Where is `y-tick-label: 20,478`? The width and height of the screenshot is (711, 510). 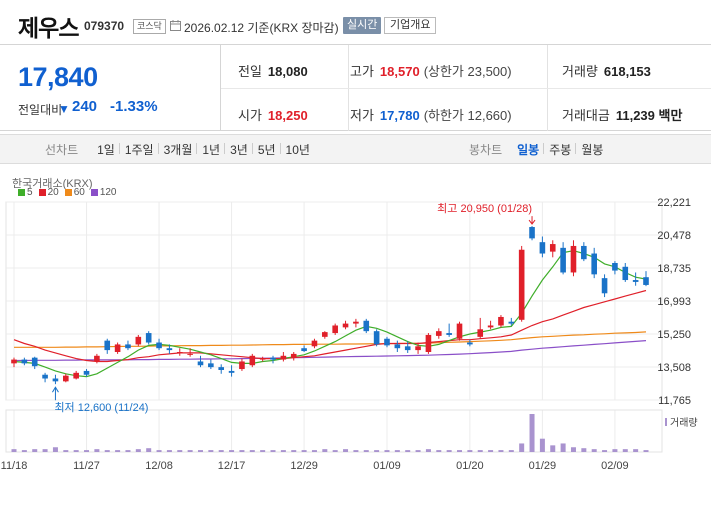
y-tick-label: 20,478 is located at coordinates (674, 236).